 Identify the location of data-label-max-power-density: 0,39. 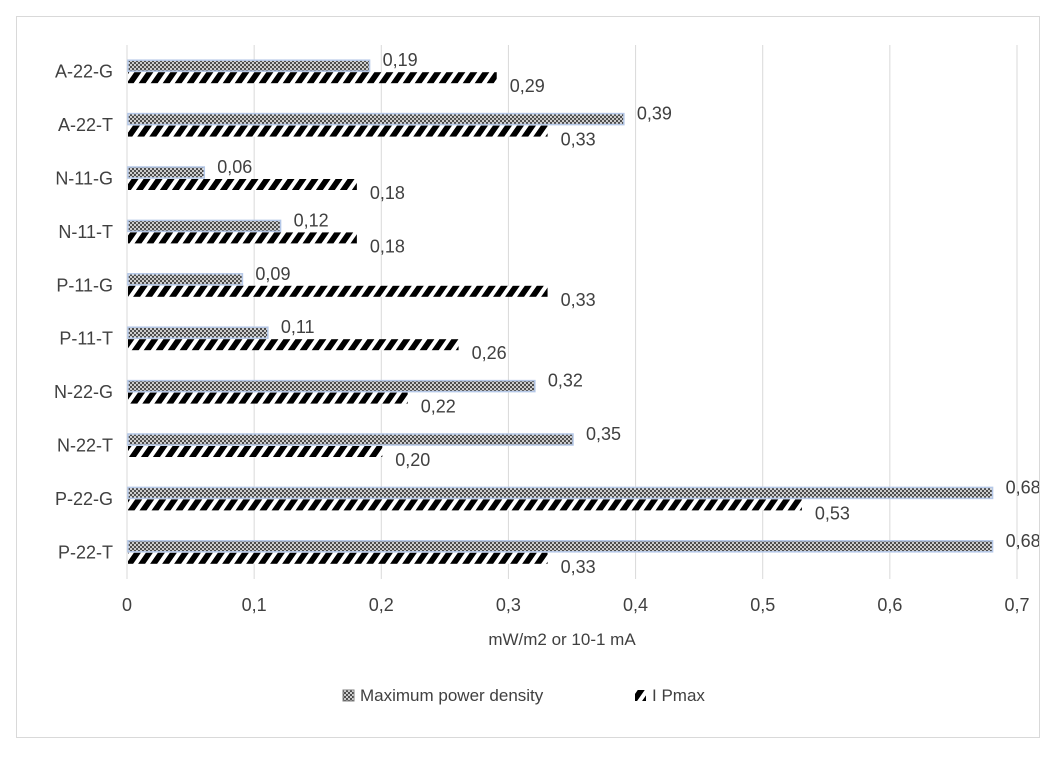
(654, 114).